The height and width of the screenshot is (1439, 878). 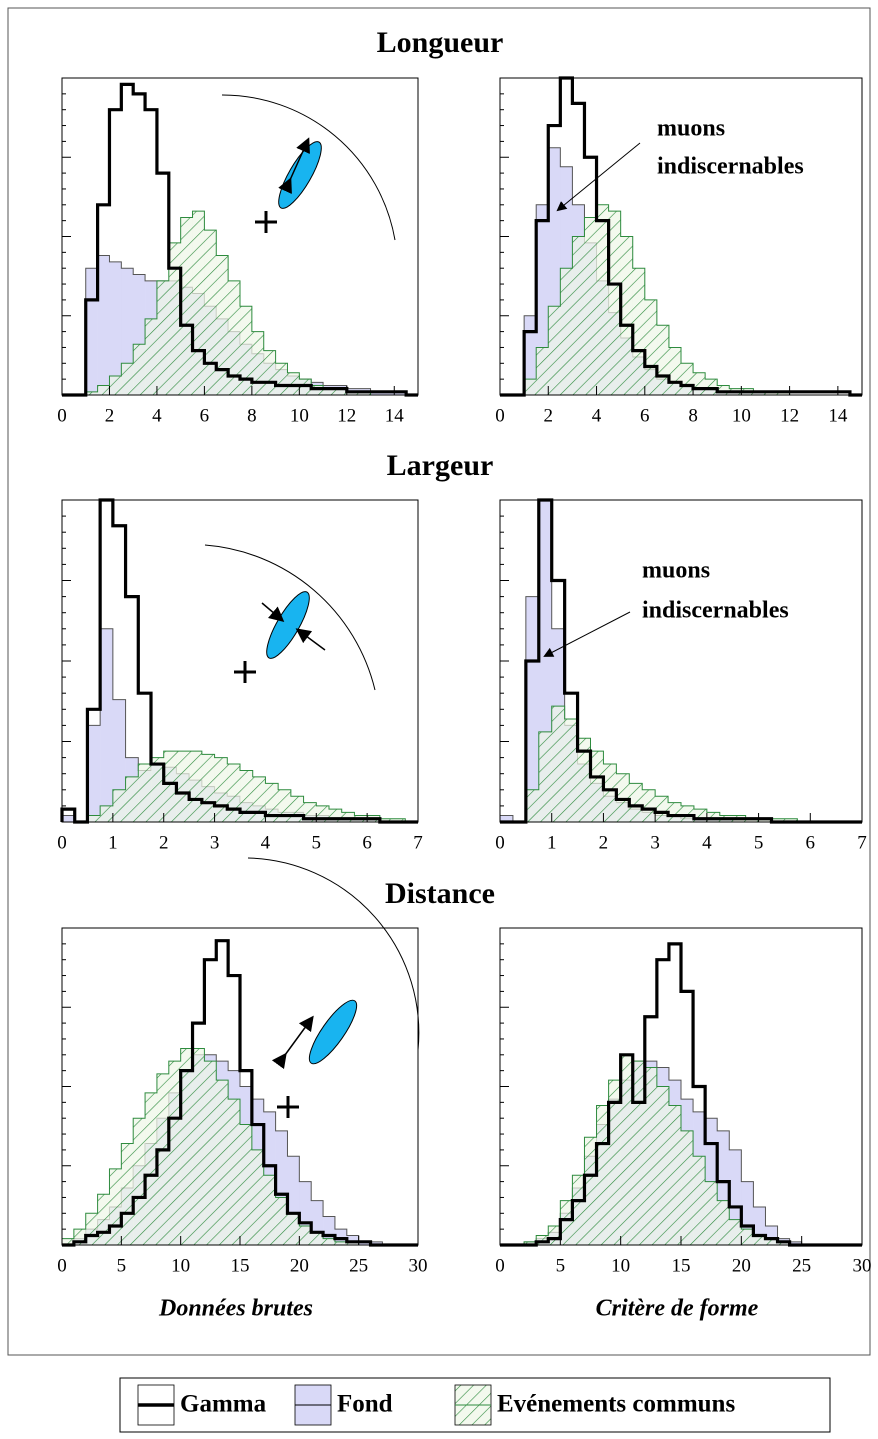 What do you see at coordinates (215, 842) in the screenshot?
I see `x-tick-label: 3` at bounding box center [215, 842].